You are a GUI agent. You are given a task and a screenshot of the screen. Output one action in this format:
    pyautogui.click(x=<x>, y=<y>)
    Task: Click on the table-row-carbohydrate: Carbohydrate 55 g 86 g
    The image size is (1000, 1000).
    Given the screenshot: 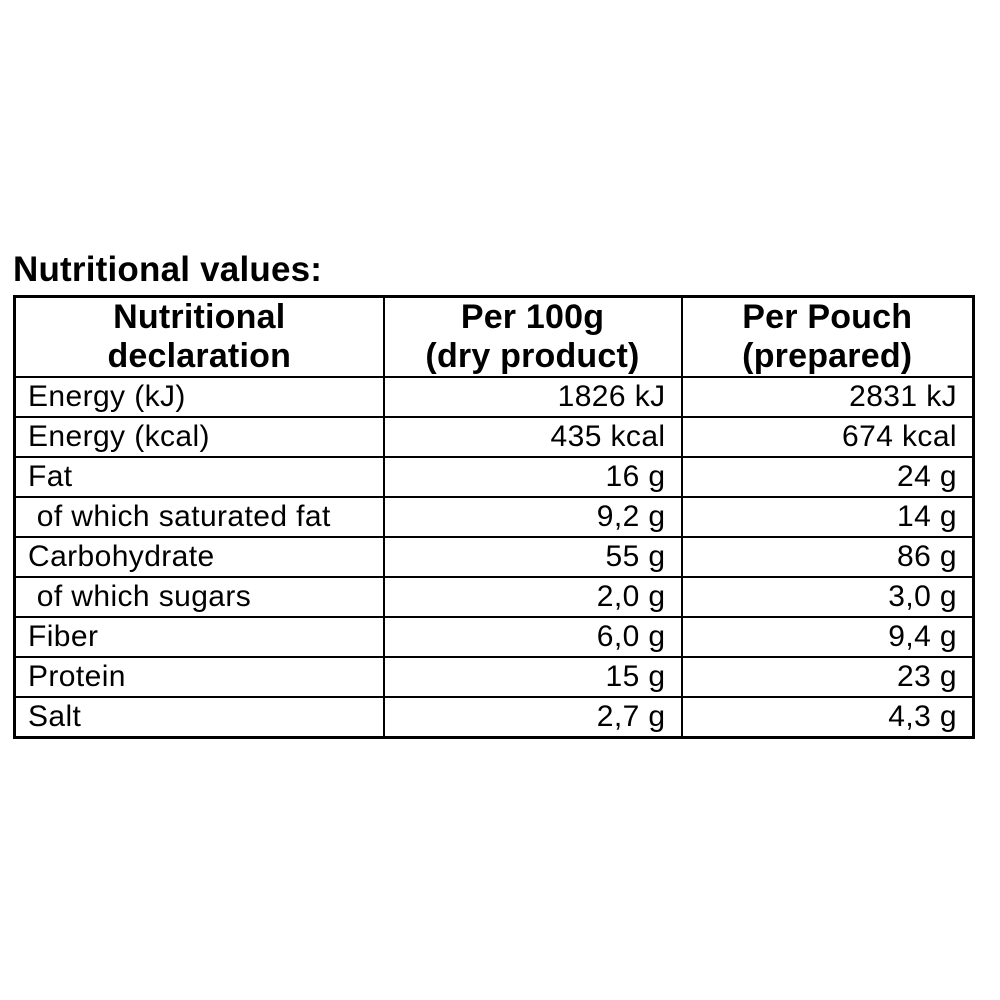 What is the action you would take?
    pyautogui.click(x=494, y=557)
    